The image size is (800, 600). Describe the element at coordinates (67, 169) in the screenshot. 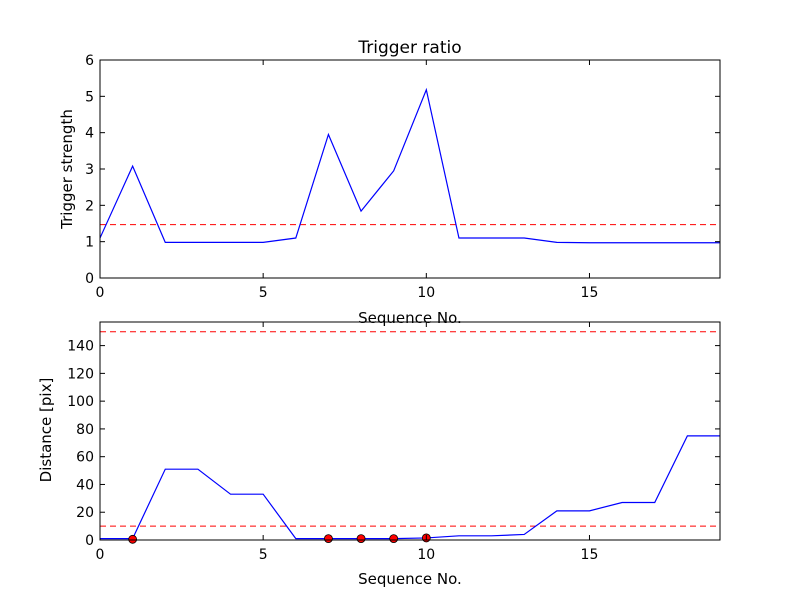

I see `y-axis-label: Trigger strength` at that location.